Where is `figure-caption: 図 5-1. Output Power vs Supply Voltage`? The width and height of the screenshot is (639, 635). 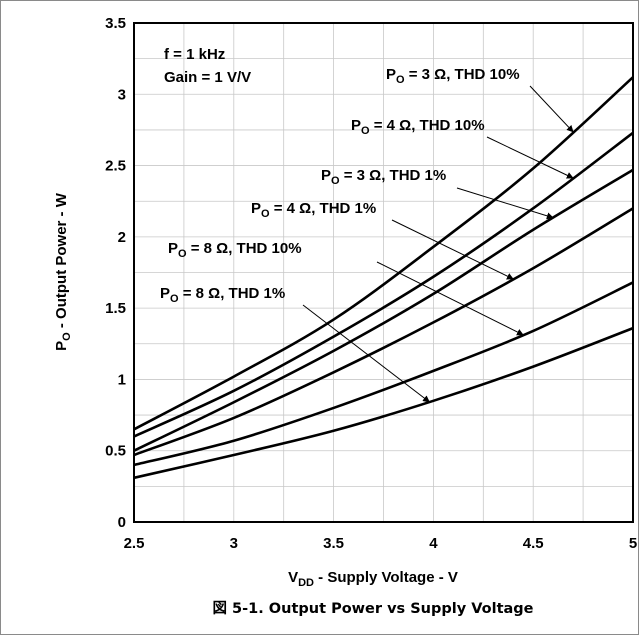
figure-caption: 図 5-1. Output Power vs Supply Voltage is located at coordinates (373, 608).